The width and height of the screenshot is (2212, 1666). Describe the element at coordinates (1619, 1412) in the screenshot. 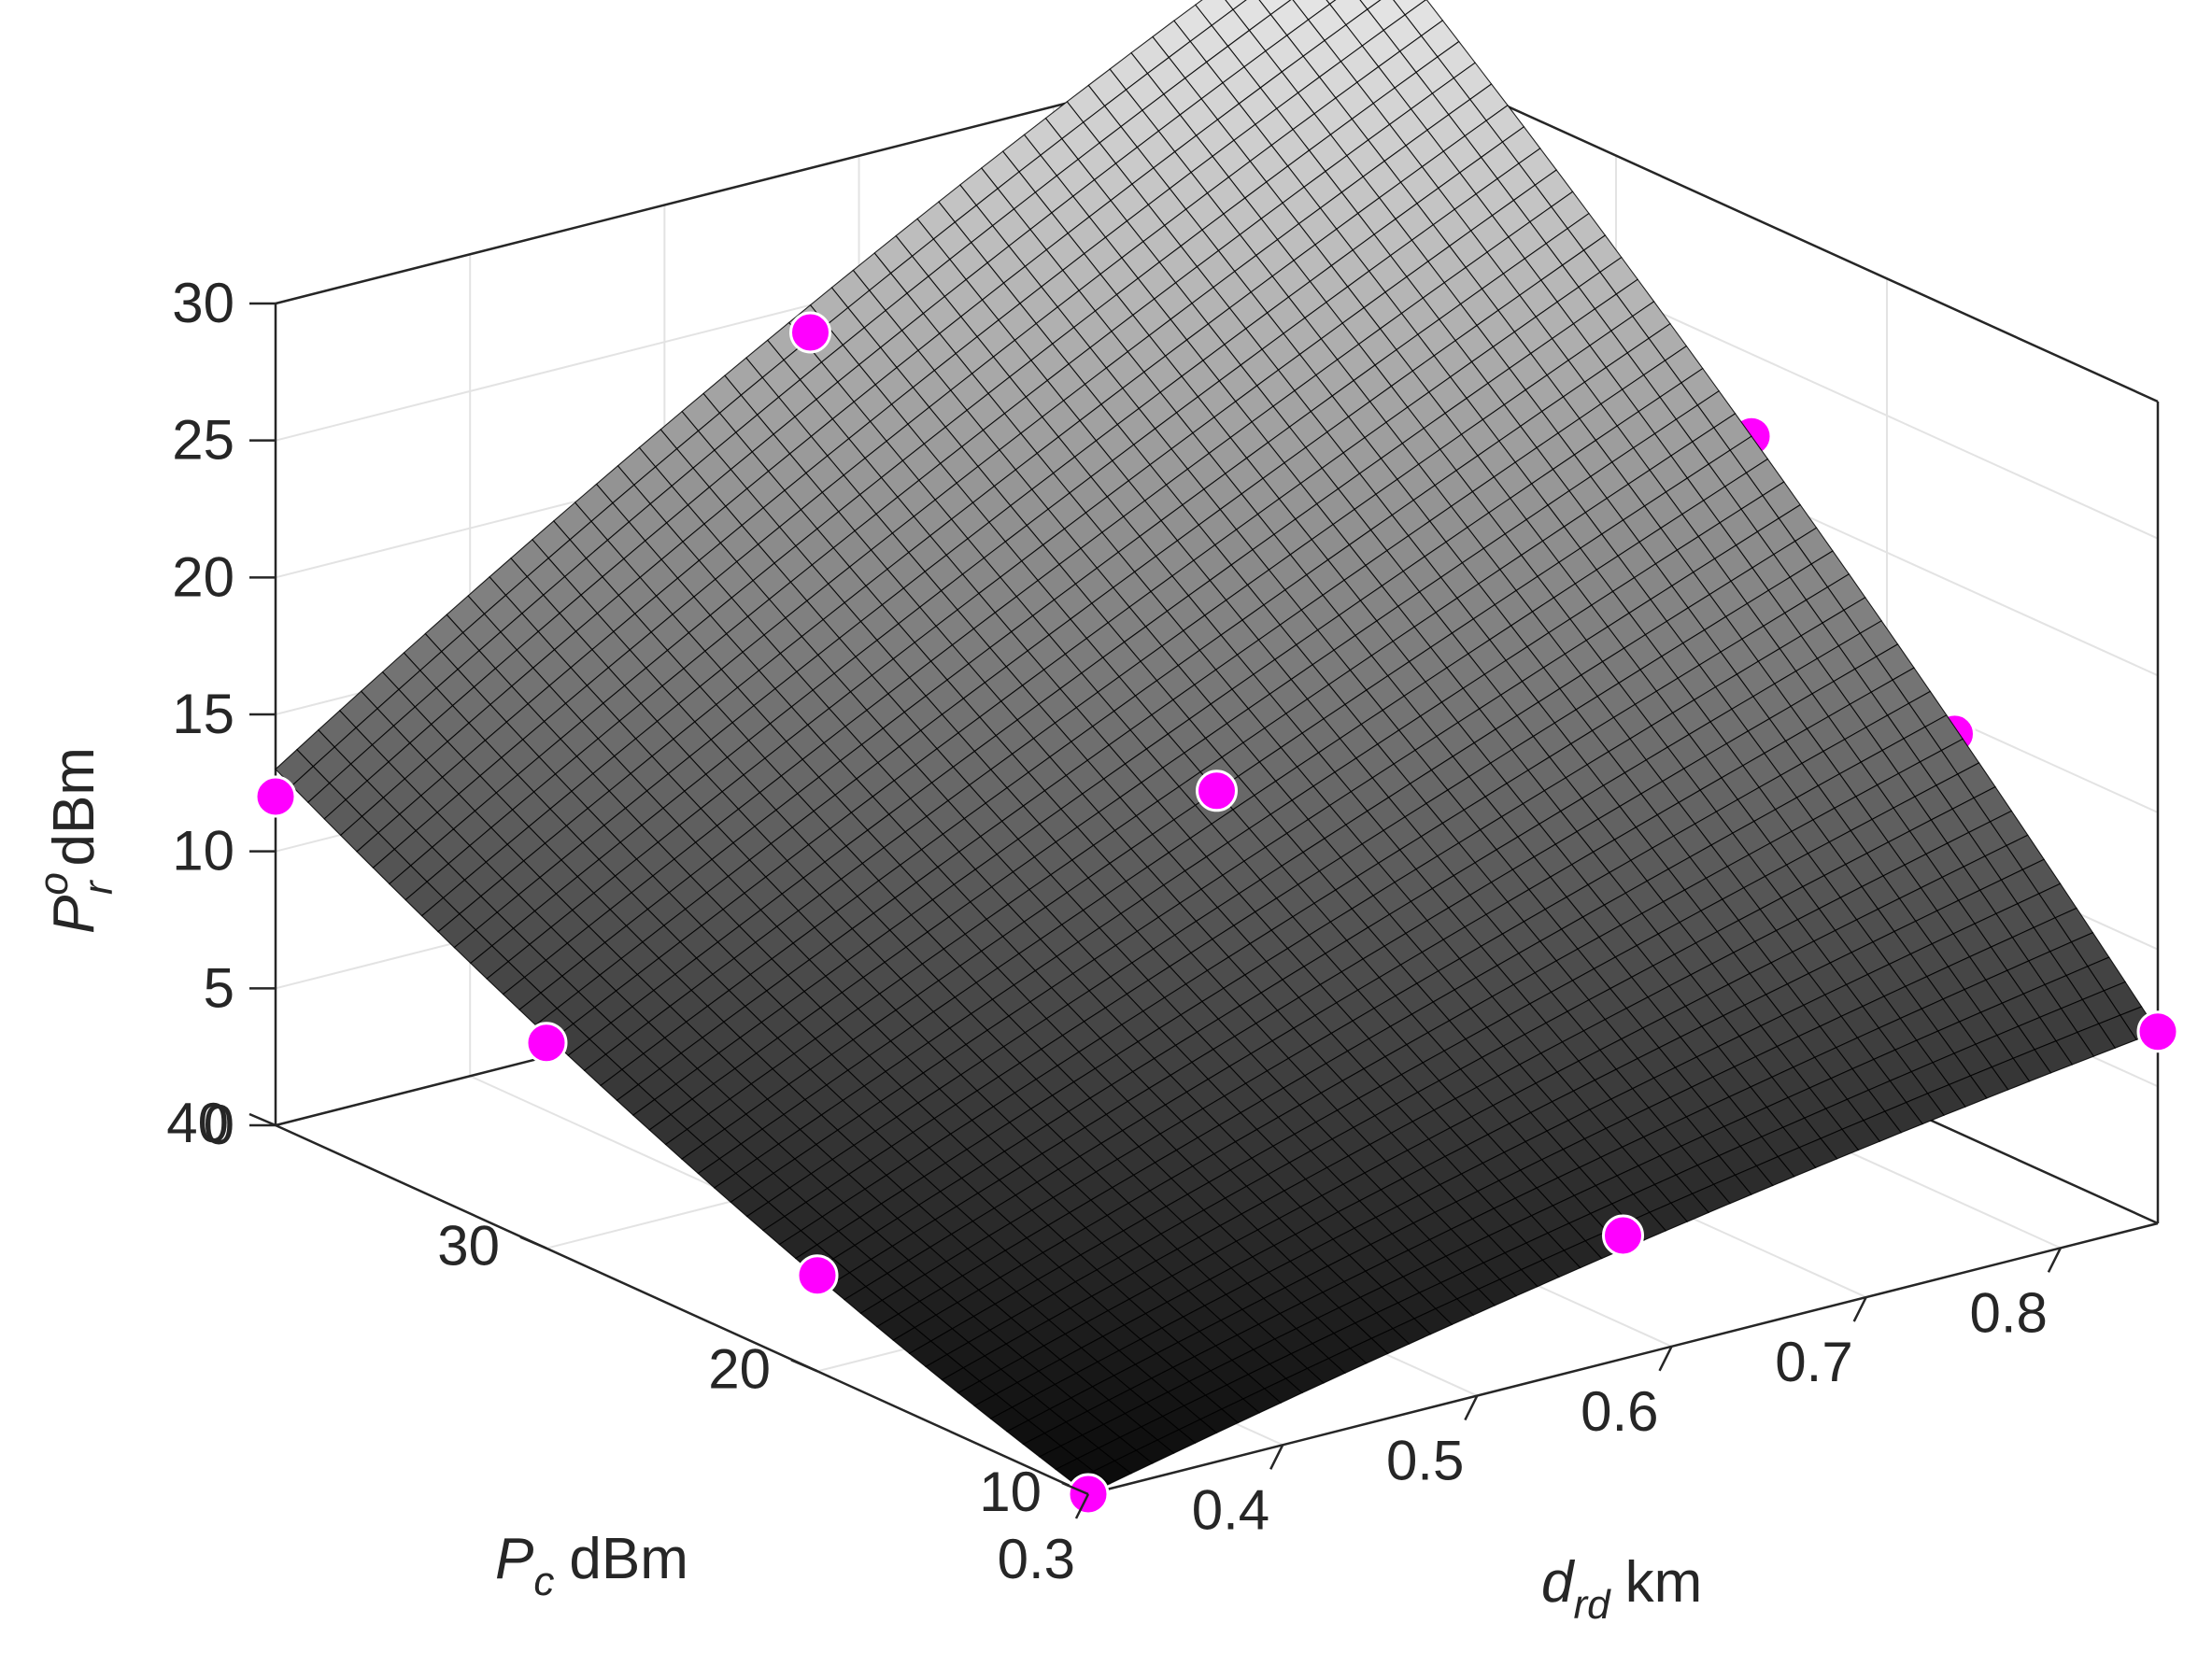

I see `x-tick-label: 0.6` at that location.